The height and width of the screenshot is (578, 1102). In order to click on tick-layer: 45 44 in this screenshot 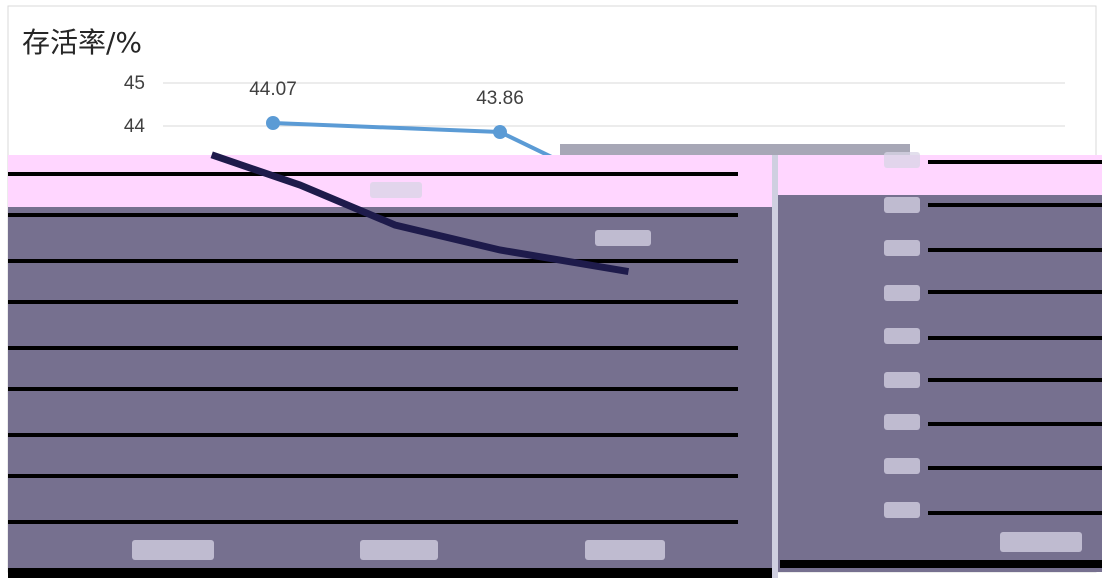, I will do `click(135, 105)`.